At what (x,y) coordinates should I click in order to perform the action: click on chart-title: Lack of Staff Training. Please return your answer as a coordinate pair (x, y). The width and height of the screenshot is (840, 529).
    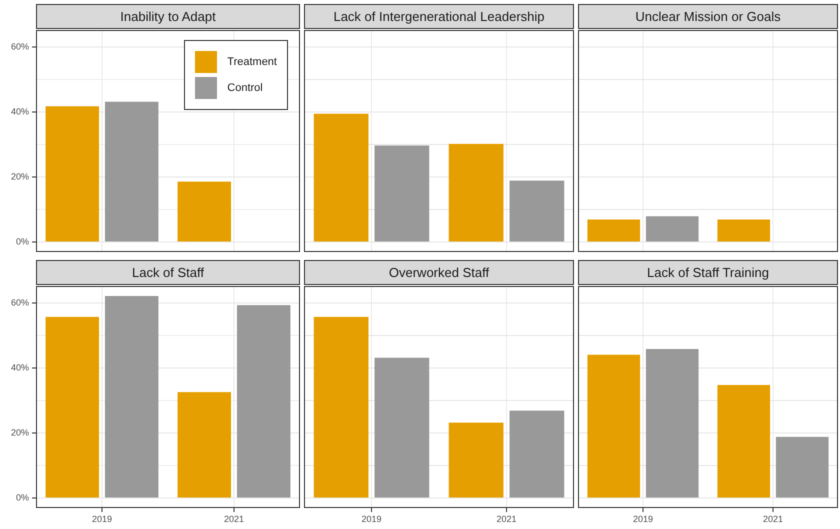
    Looking at the image, I should click on (708, 272).